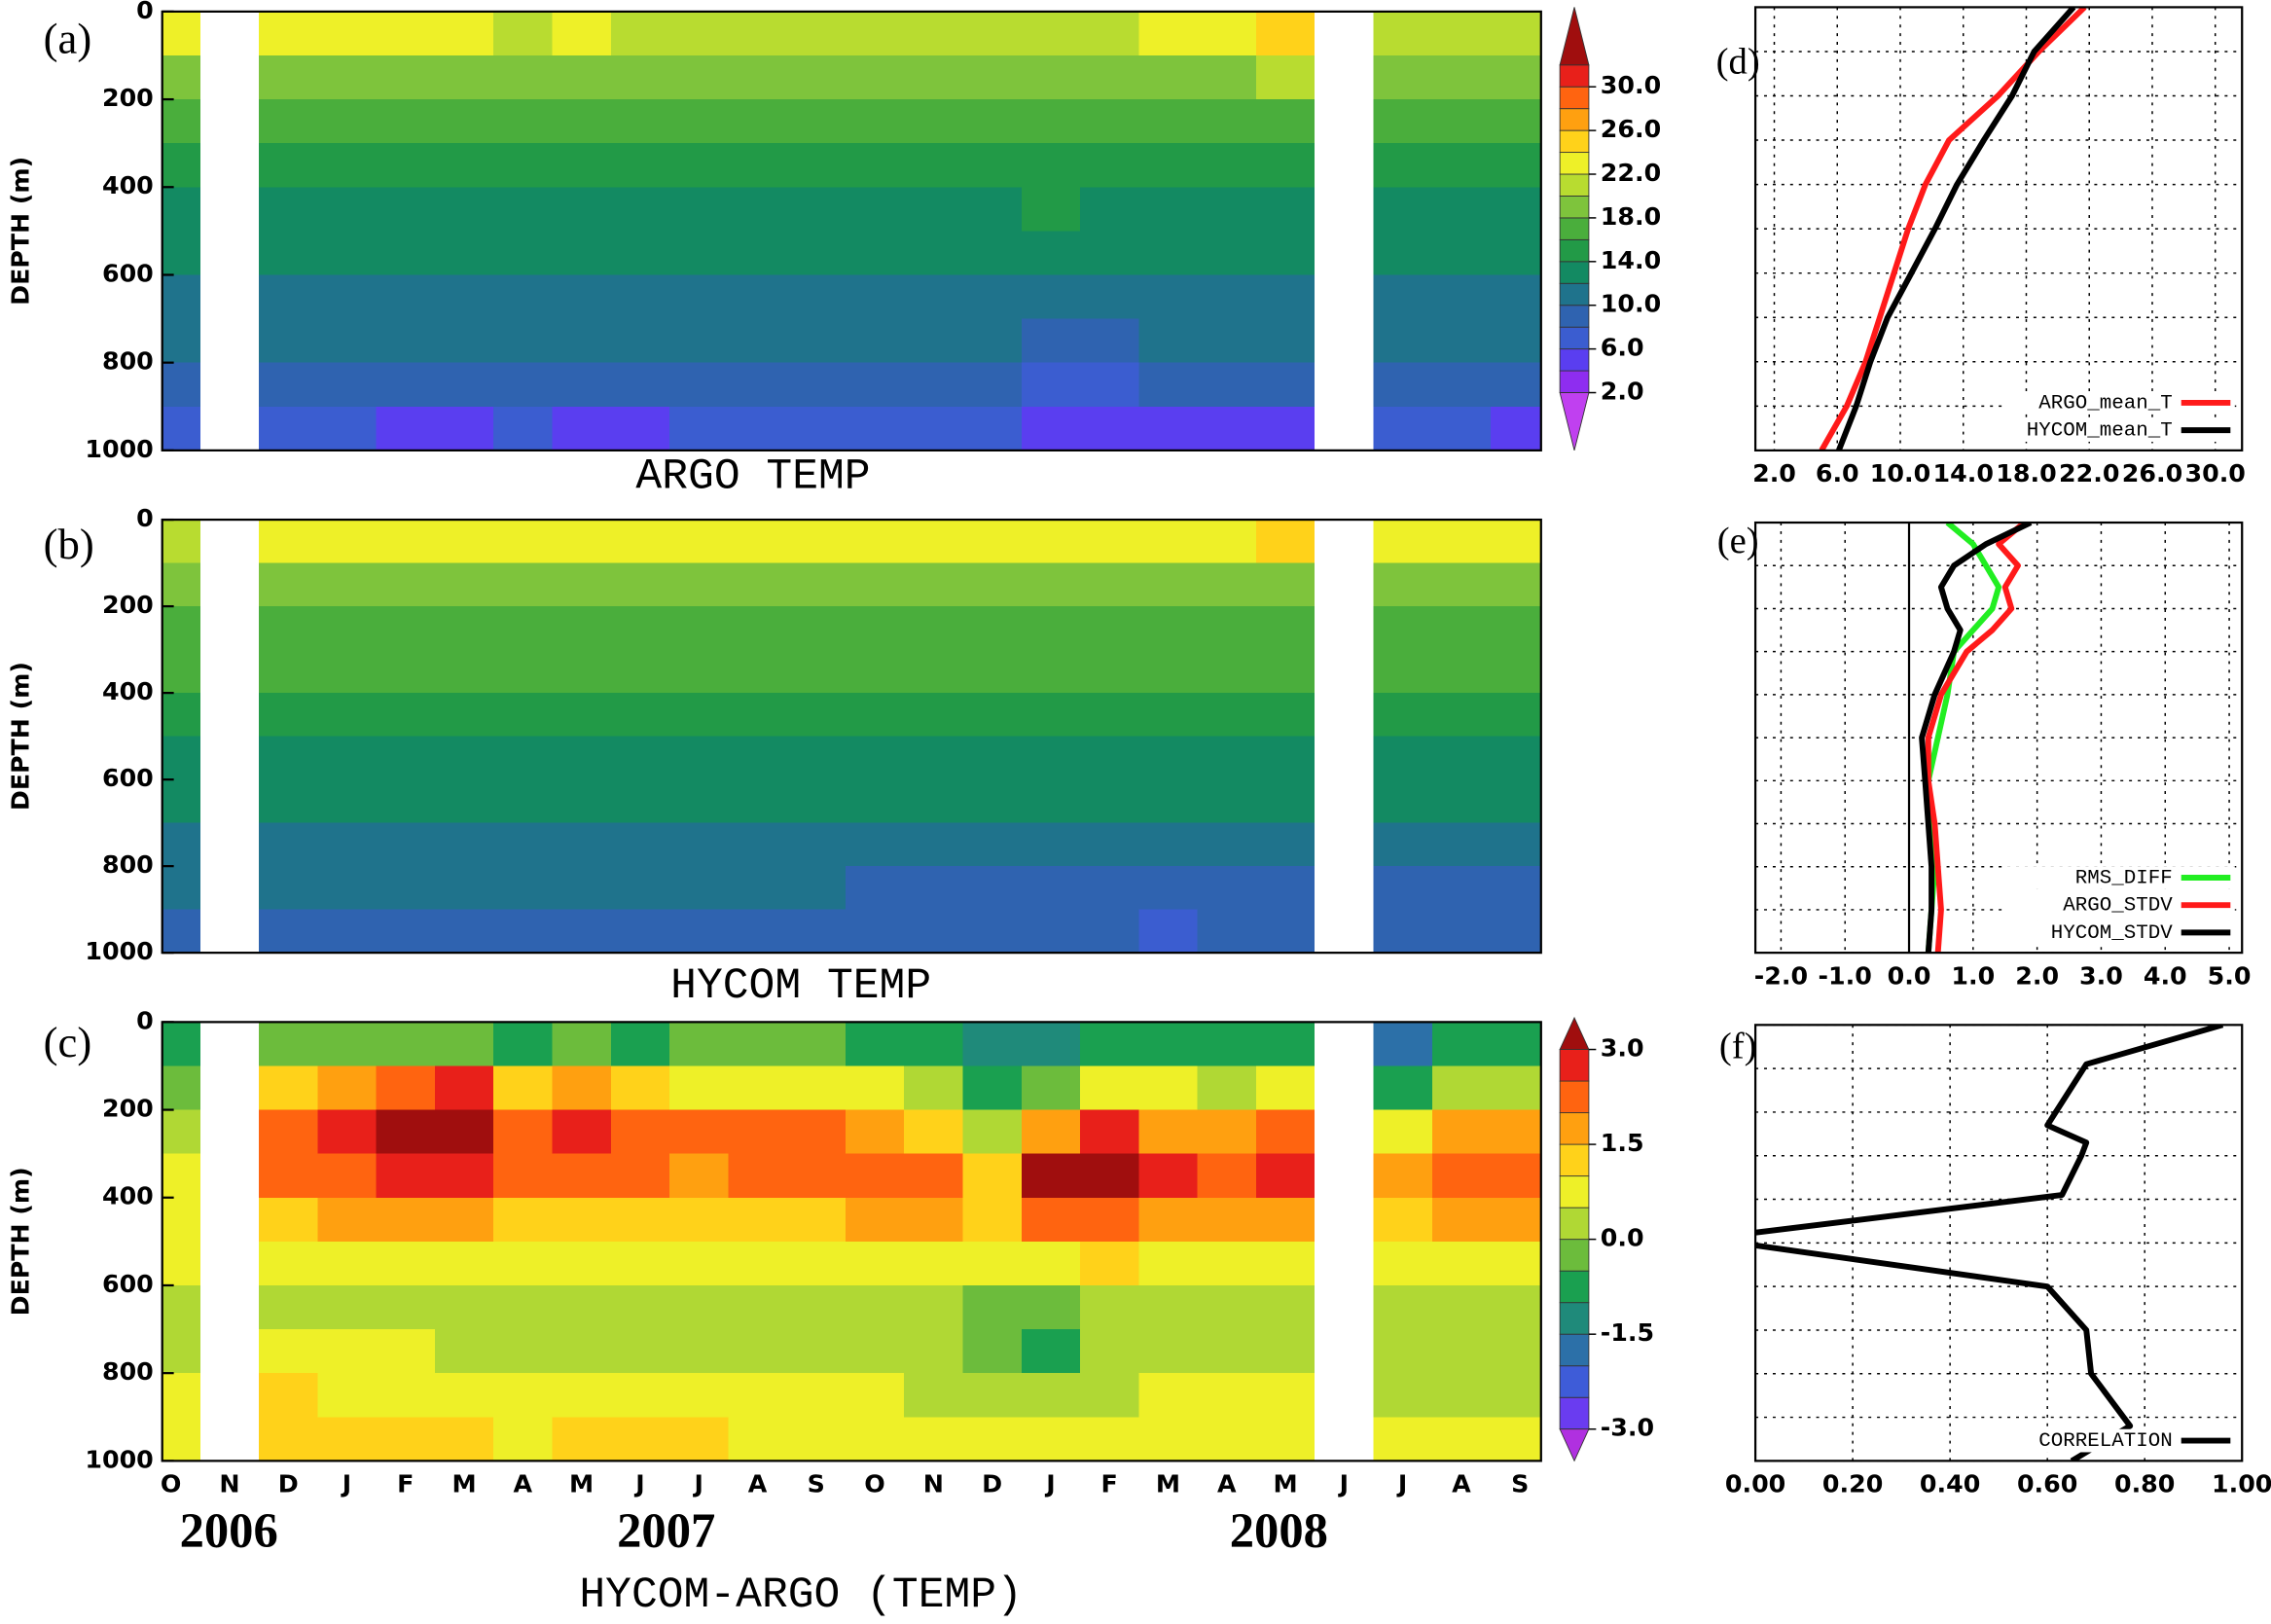 The image size is (2271, 1624). I want to click on legend-bg, so click(2118, 1440).